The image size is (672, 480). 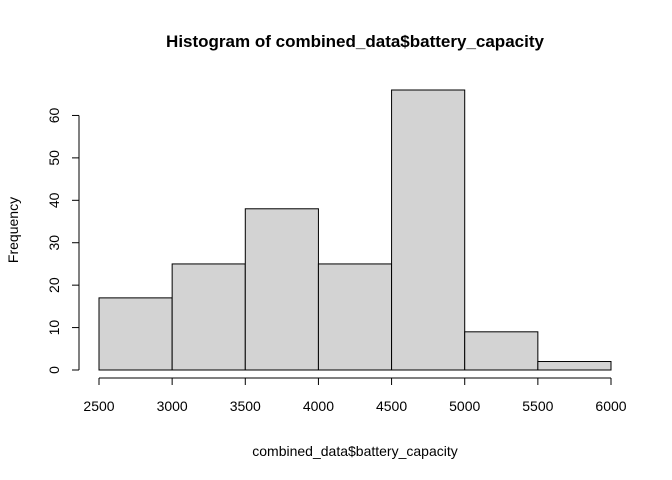 I want to click on x-tick-label: 4000, so click(x=318, y=406).